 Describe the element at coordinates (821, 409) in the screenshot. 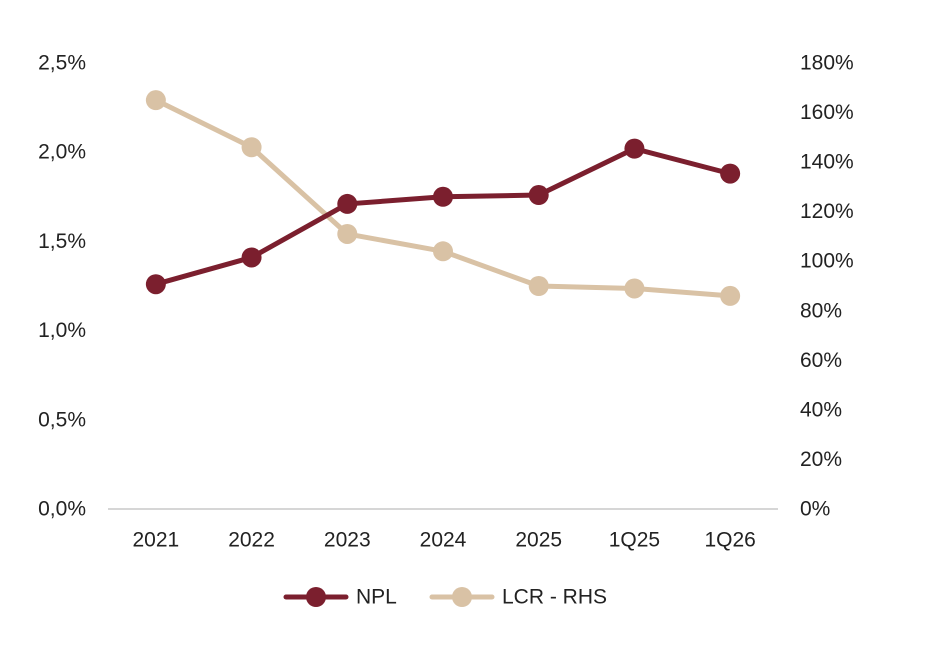

I see `right-axis-tick-label: 40%` at that location.